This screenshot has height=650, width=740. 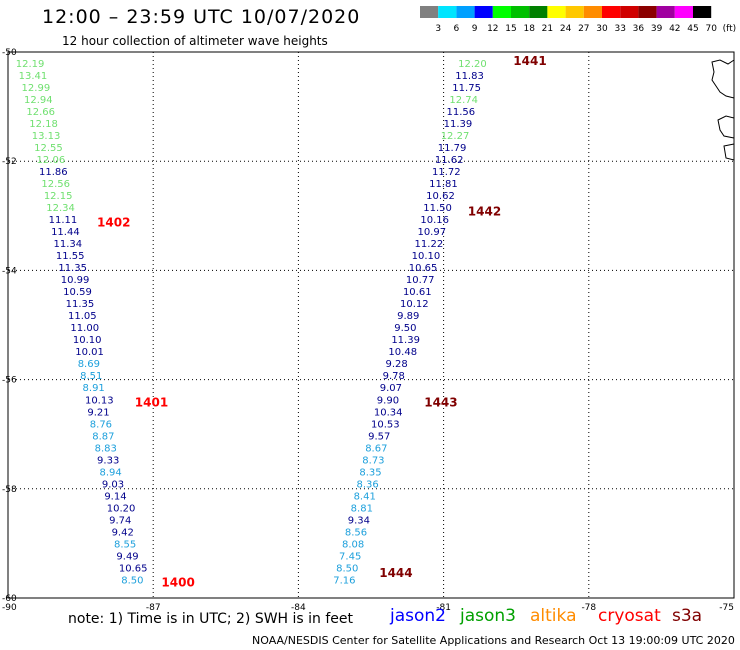 I want to click on wave-height-point: 9.34, so click(x=359, y=520).